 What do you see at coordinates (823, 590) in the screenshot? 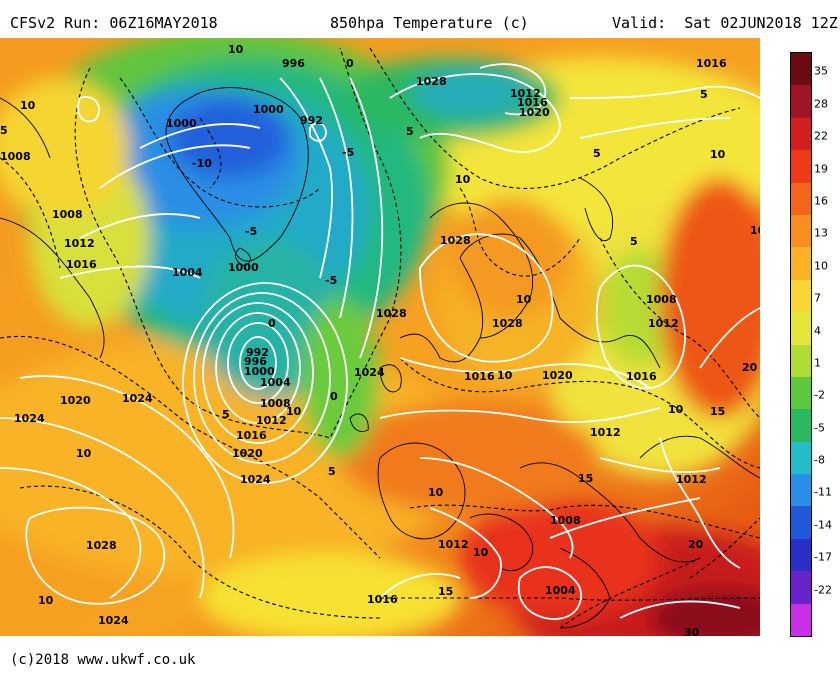
I see `colorbar-tick-label: -22` at bounding box center [823, 590].